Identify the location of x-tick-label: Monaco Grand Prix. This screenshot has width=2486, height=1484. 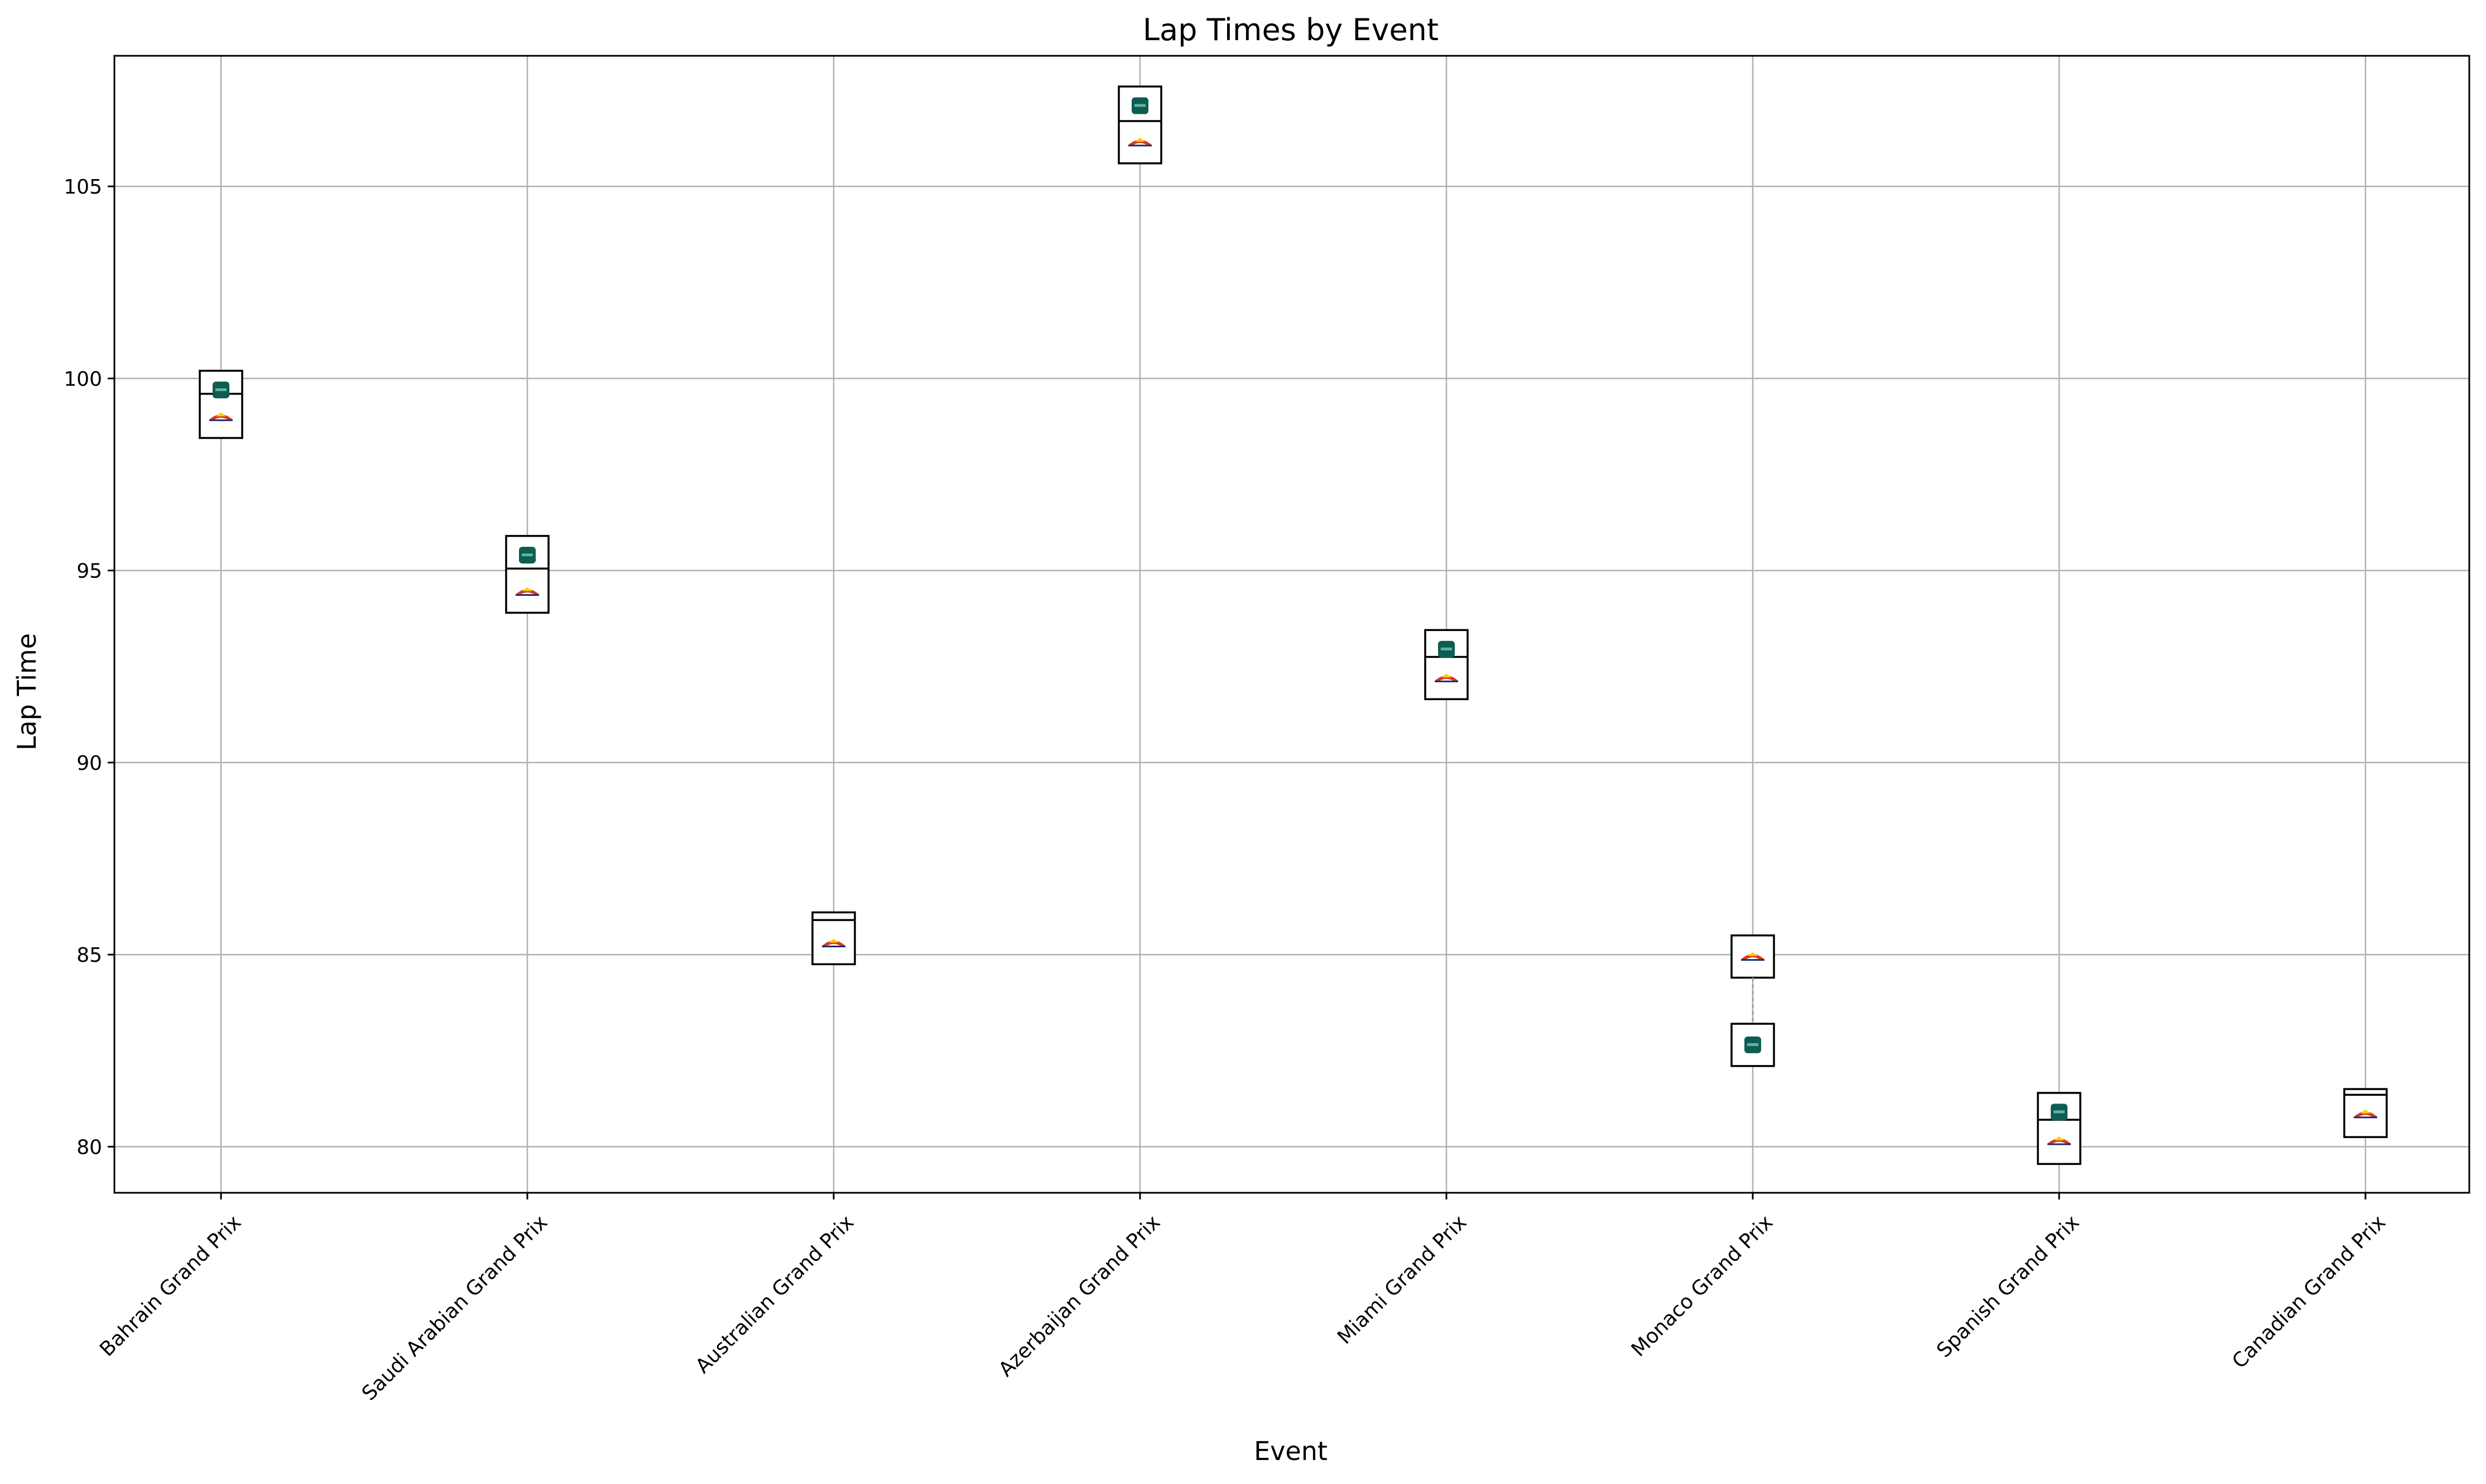
(1702, 1286).